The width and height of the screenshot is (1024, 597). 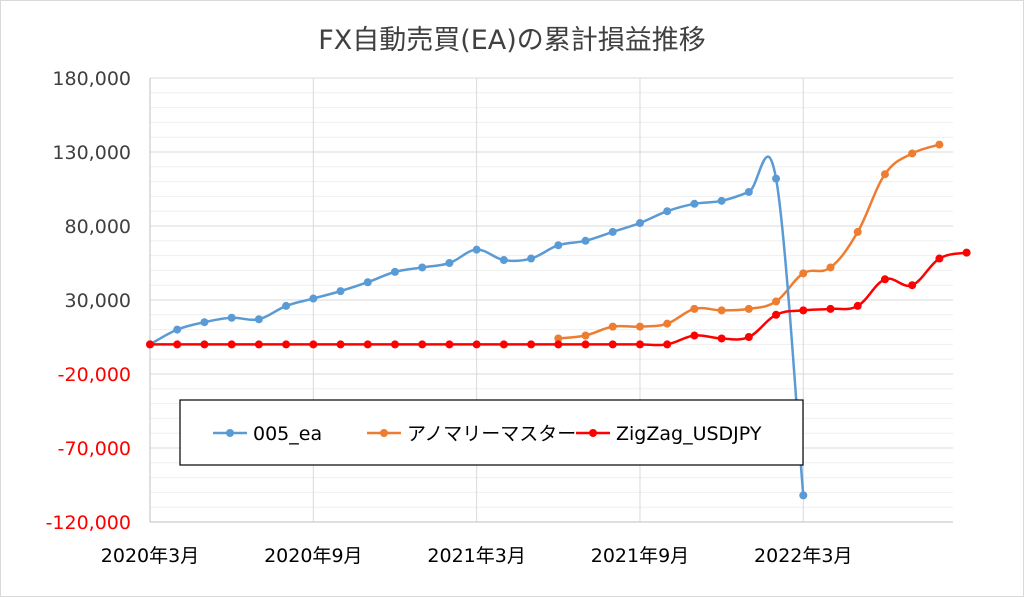 What do you see at coordinates (94, 375) in the screenshot?
I see `y-tick-label: -20,000` at bounding box center [94, 375].